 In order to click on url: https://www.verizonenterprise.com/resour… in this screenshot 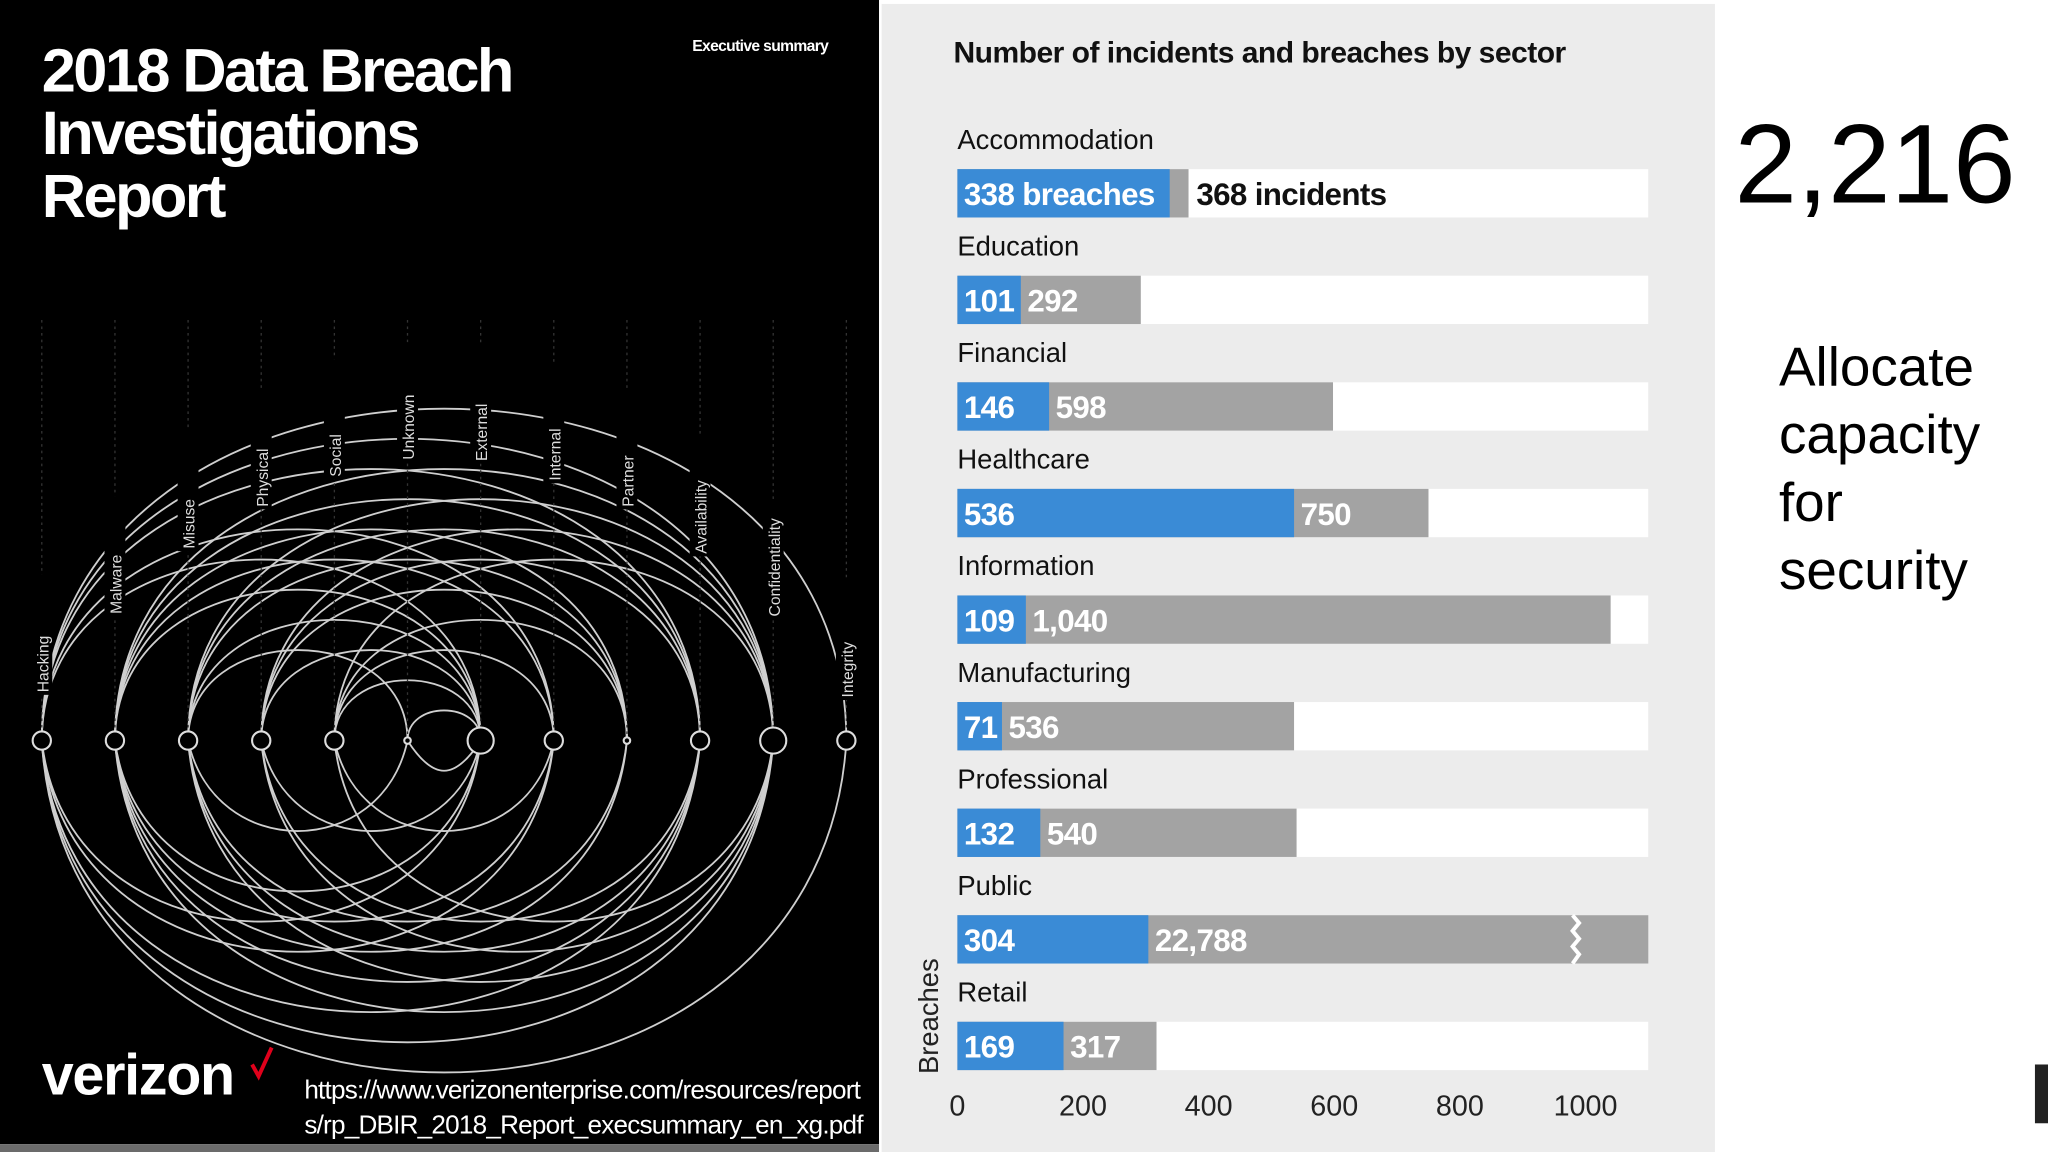, I will do `click(582, 1089)`.